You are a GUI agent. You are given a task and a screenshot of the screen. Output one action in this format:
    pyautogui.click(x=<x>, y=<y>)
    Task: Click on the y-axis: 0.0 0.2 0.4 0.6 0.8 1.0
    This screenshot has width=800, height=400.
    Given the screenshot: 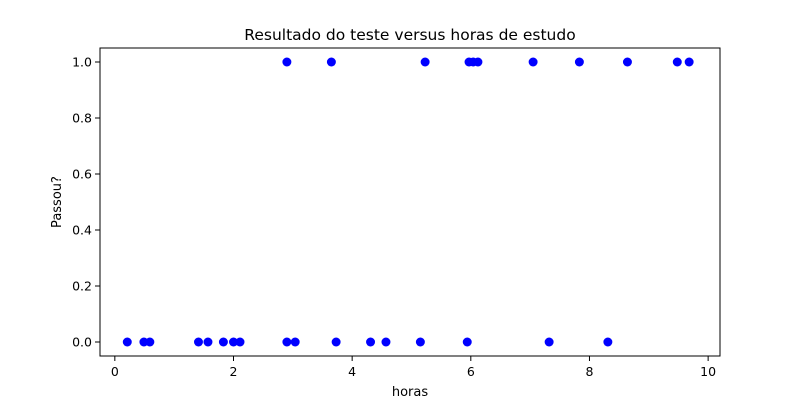 What is the action you would take?
    pyautogui.click(x=86, y=202)
    